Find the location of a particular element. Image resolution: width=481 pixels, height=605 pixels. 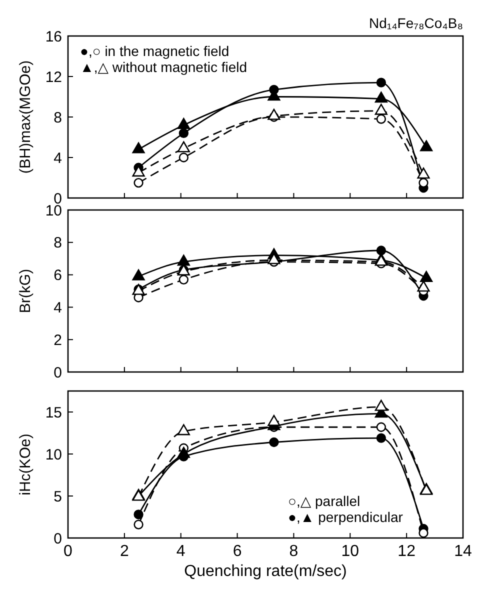

y-tick-label: 5 is located at coordinates (58, 497).